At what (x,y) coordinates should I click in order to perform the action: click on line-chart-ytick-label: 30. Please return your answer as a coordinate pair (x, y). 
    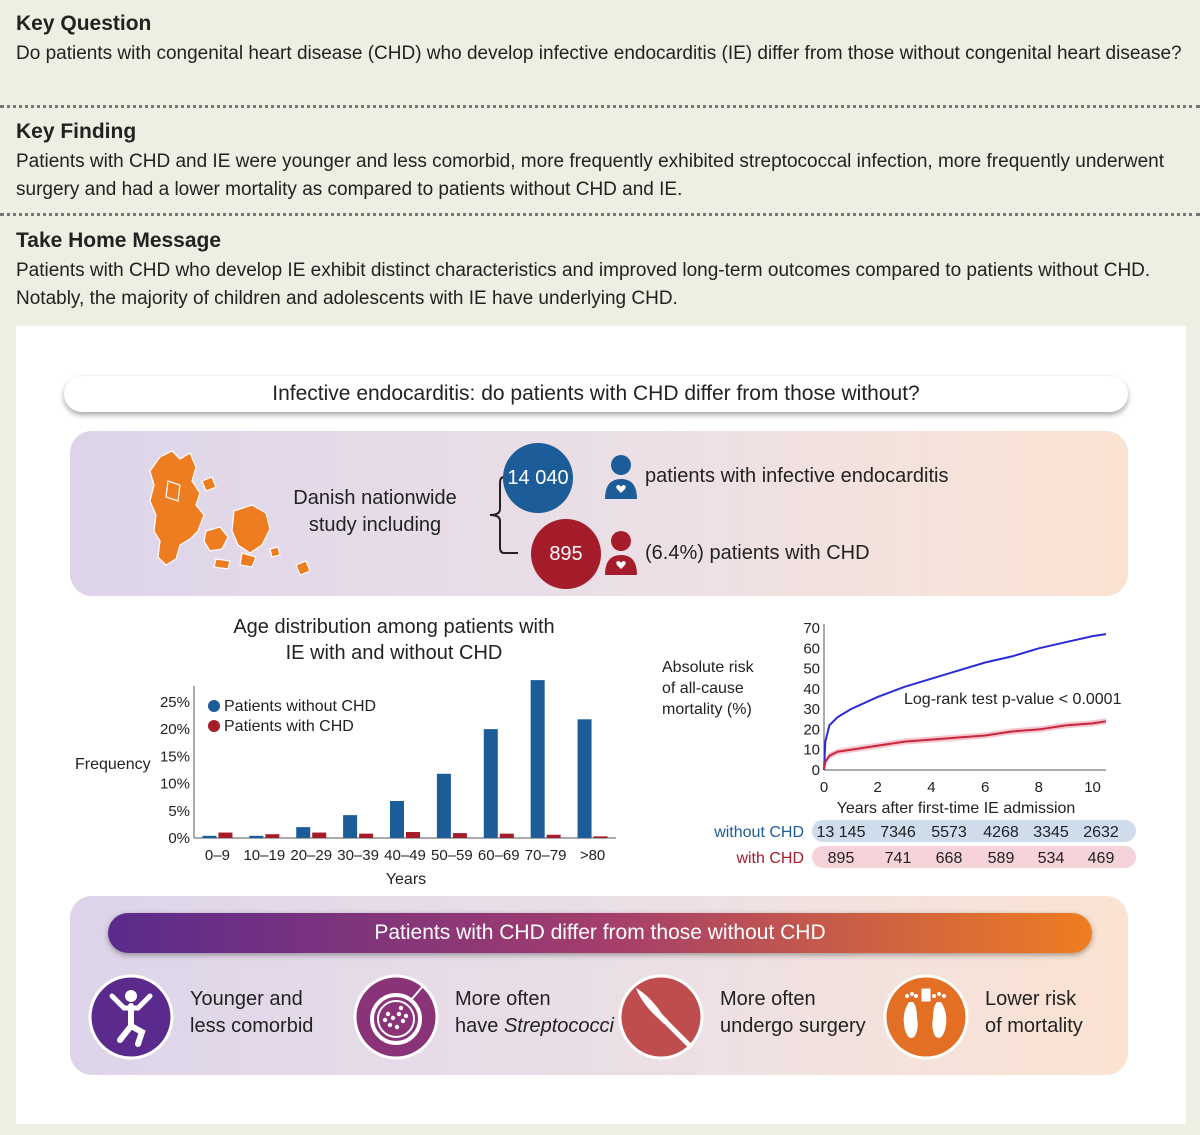
    Looking at the image, I should click on (811, 709).